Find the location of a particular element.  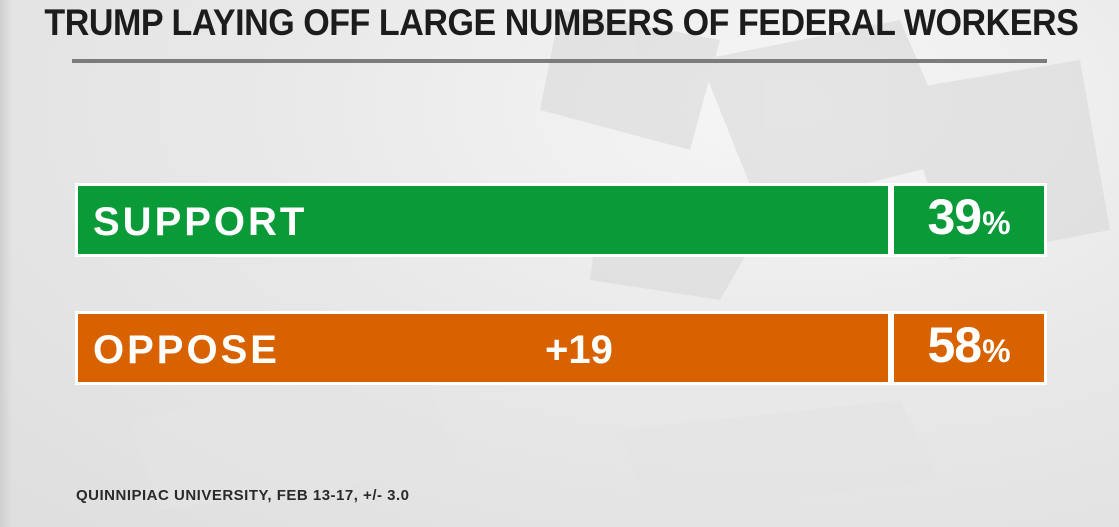

bar-support: SUPPORT is located at coordinates (483, 220).